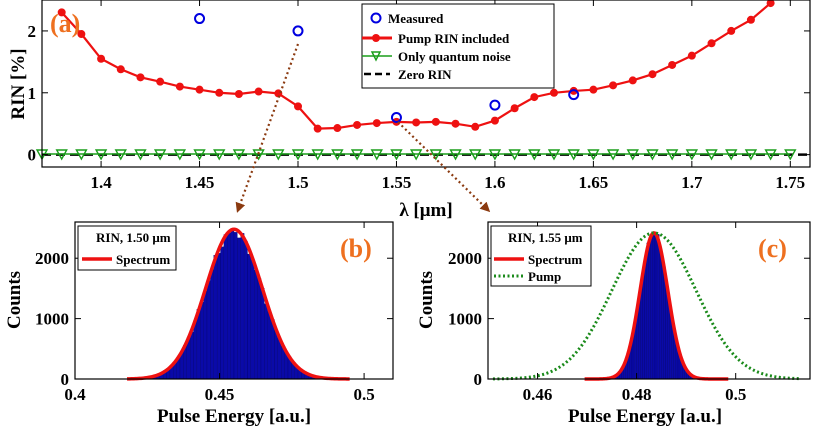 The height and width of the screenshot is (432, 814). What do you see at coordinates (397, 182) in the screenshot?
I see `x-tick-label: 1.55` at bounding box center [397, 182].